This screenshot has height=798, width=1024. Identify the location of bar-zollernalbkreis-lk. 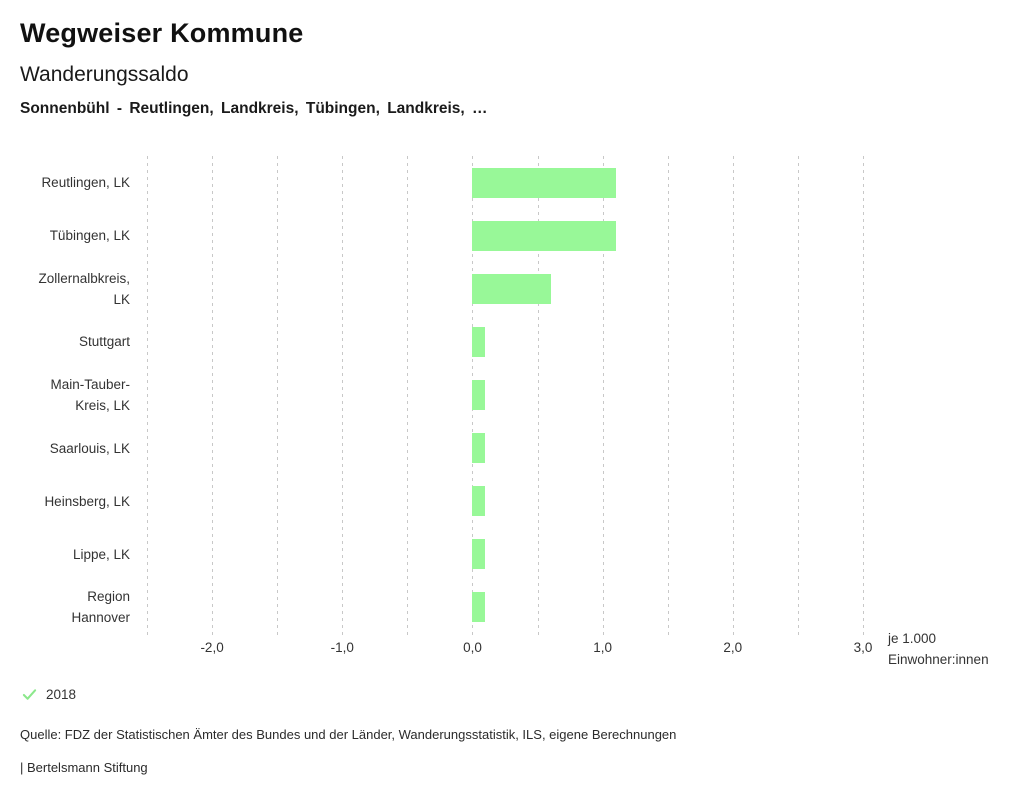
(511, 288).